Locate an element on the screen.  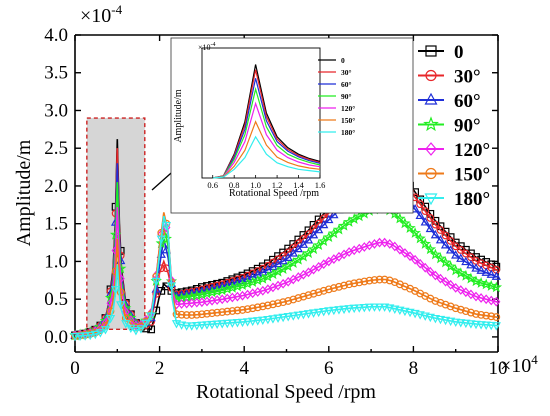
inset-legend-item: 150° is located at coordinates (336, 120).